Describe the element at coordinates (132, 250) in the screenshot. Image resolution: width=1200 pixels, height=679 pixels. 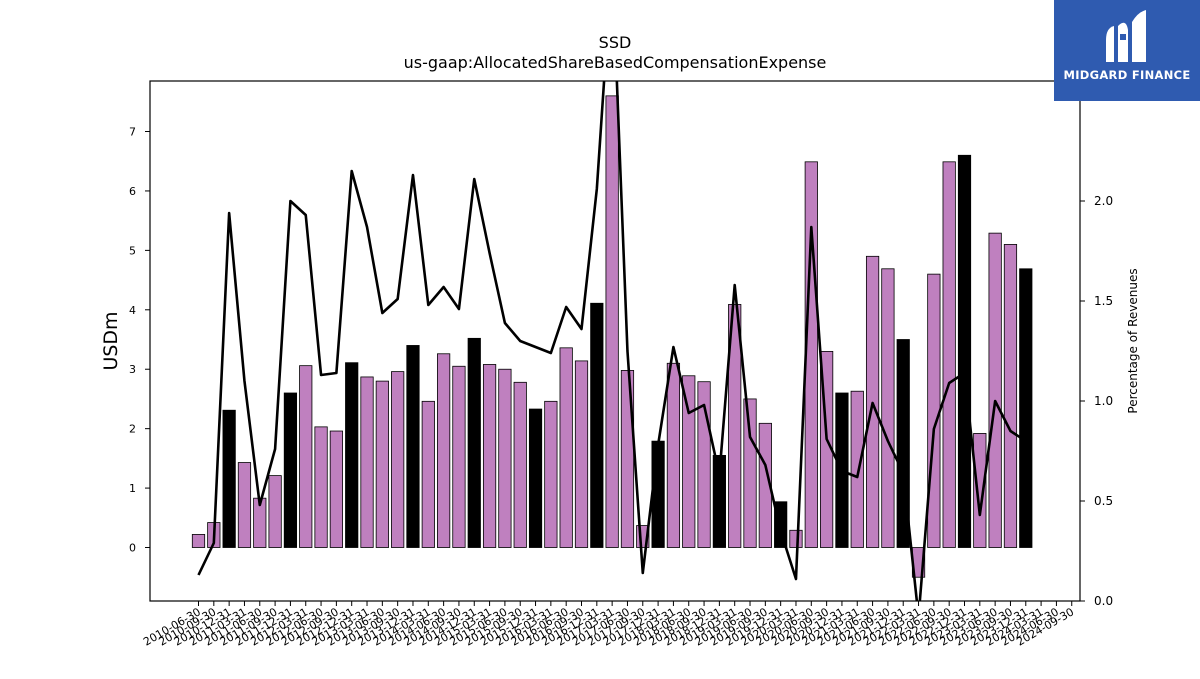
I see `y-tick-label: 5` at that location.